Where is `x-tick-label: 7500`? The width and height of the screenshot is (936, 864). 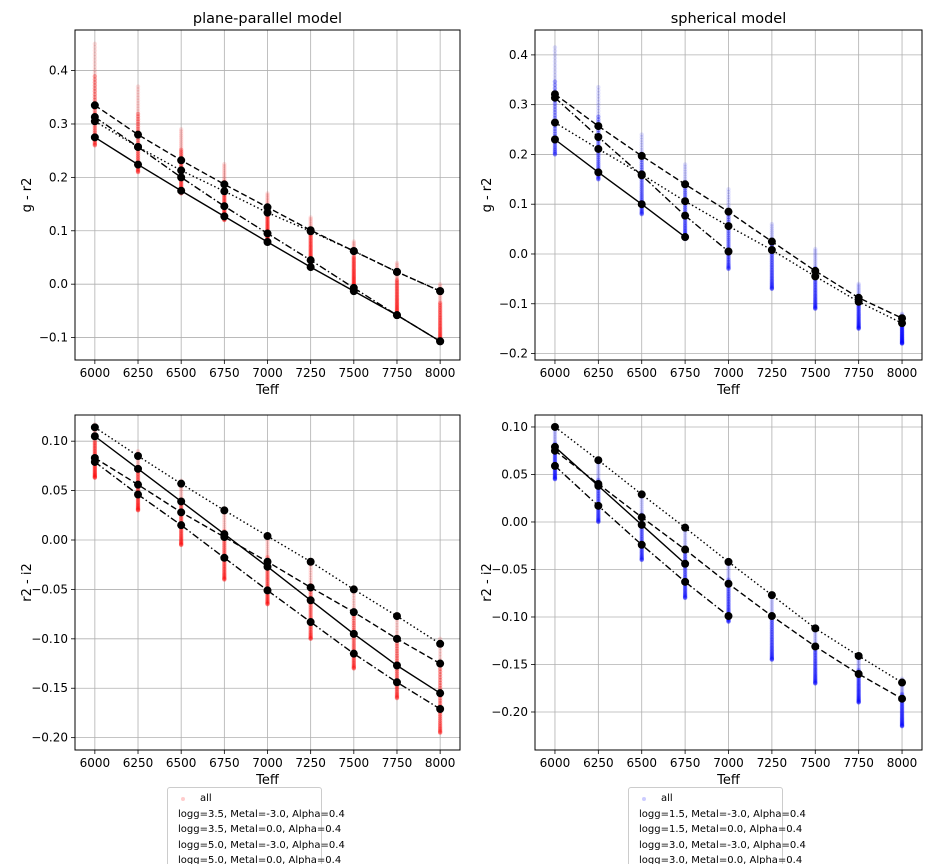
x-tick-label: 7500 is located at coordinates (354, 763).